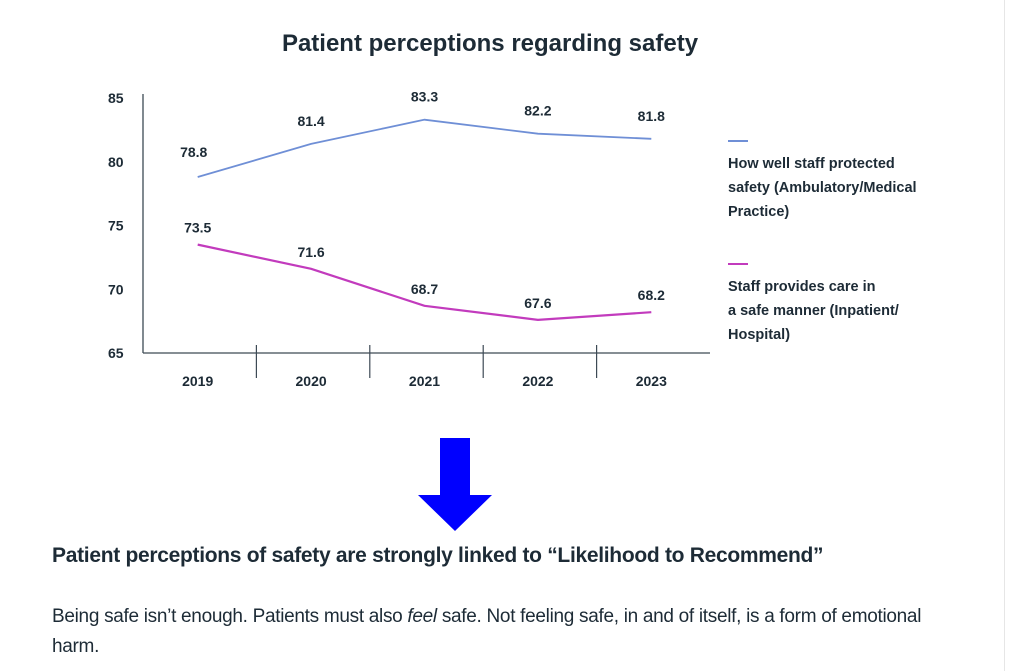 The width and height of the screenshot is (1024, 671). I want to click on y-tick-label: 80, so click(116, 162).